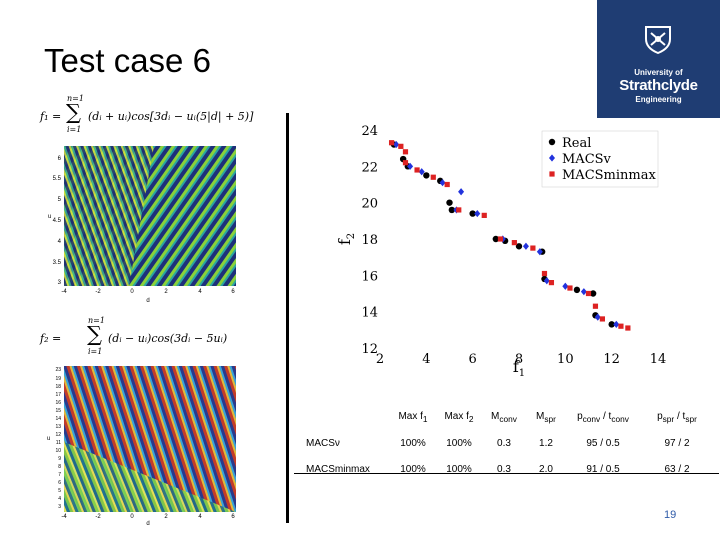 The image size is (720, 540). Describe the element at coordinates (347, 417) in the screenshot. I see `table-header-cell` at that location.